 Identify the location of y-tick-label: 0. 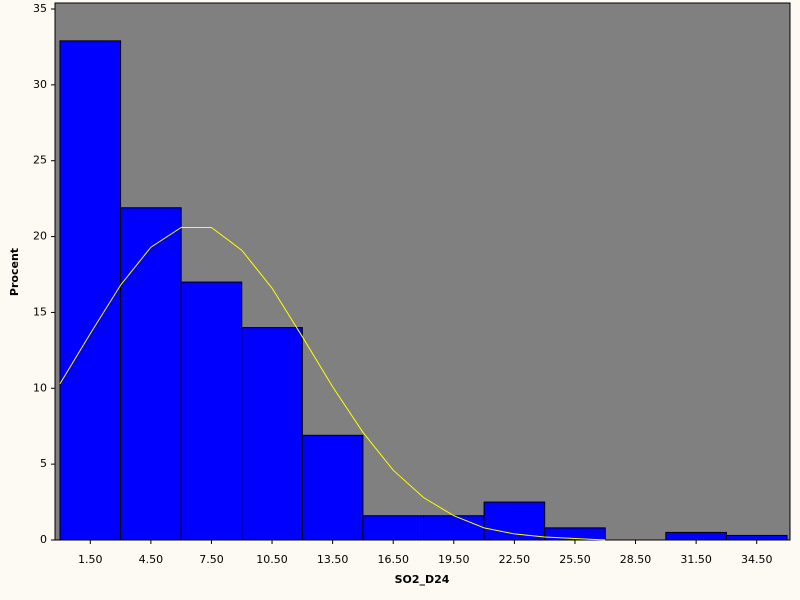
(43, 539).